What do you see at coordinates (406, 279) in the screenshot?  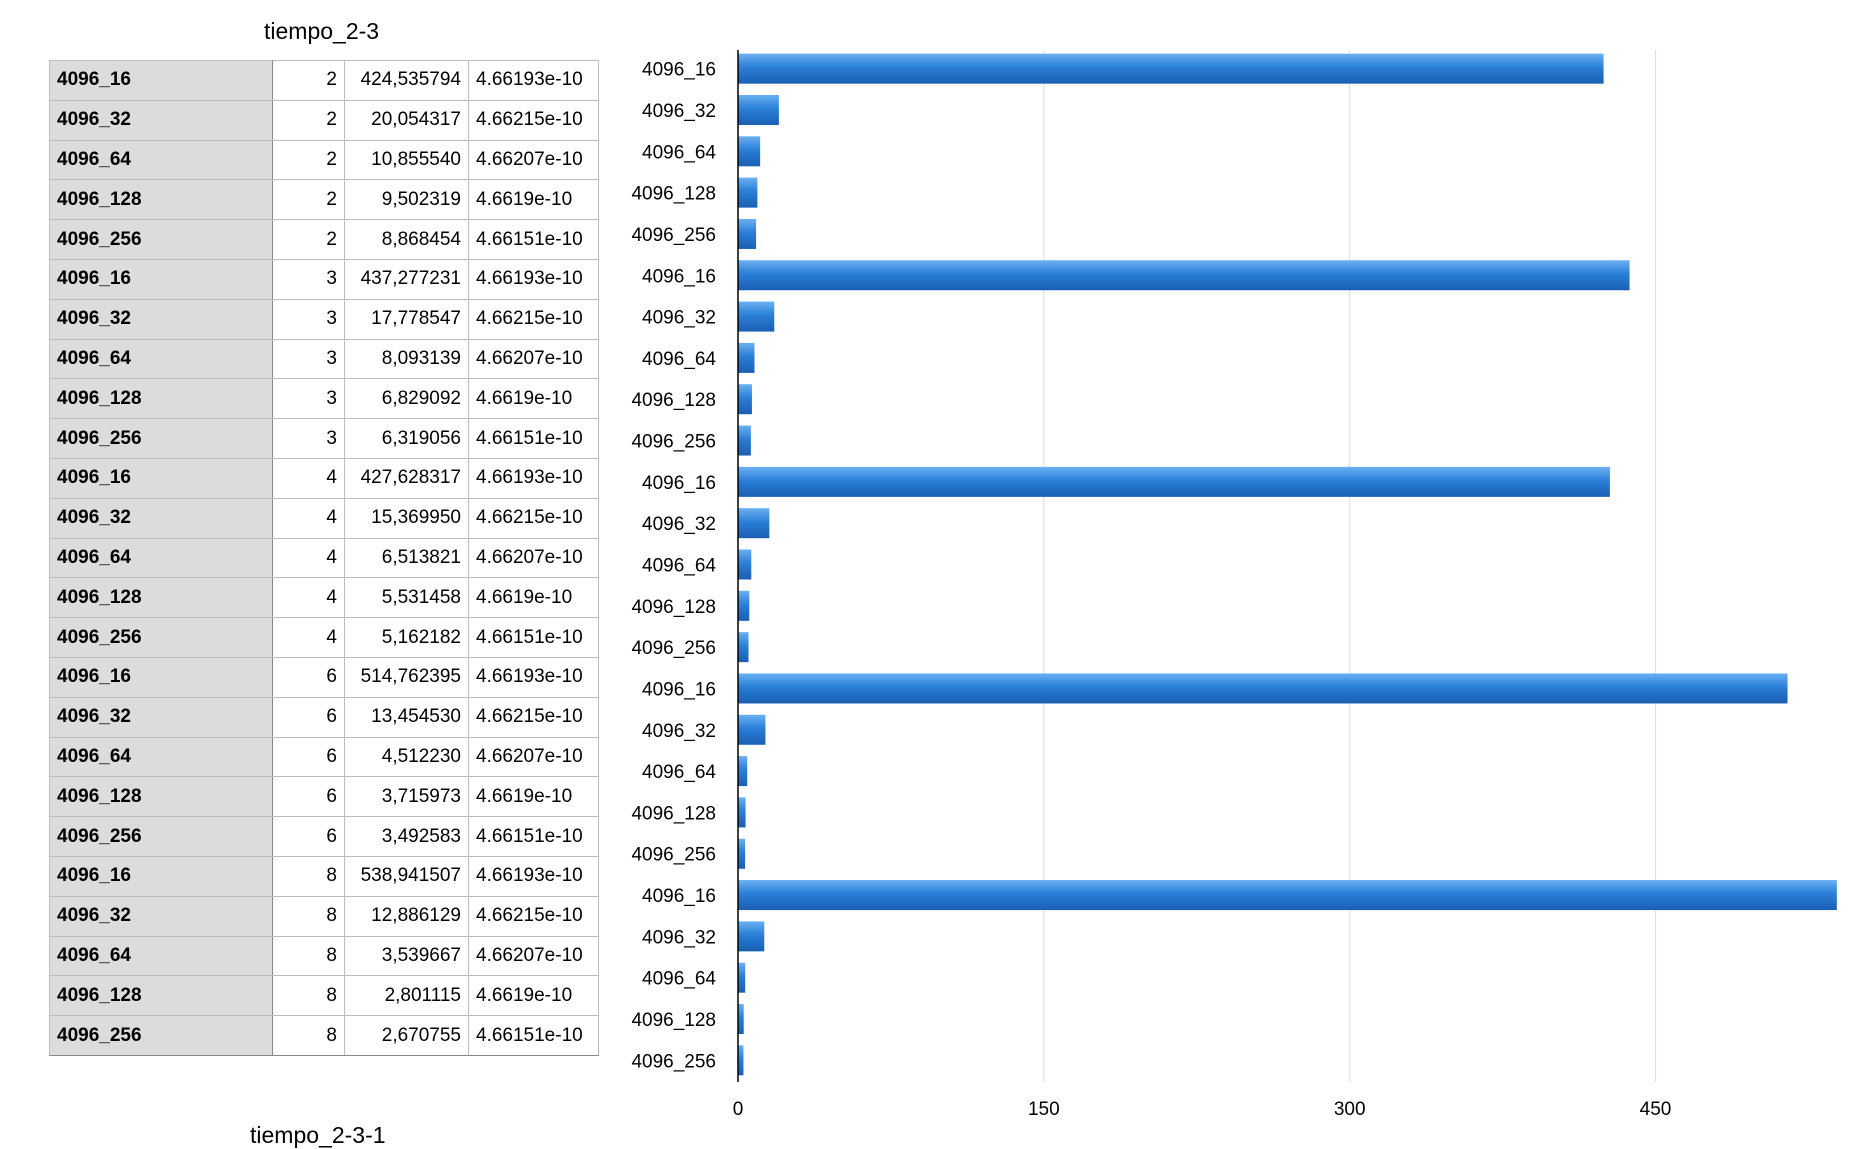 I see `row-time: 437,277231` at bounding box center [406, 279].